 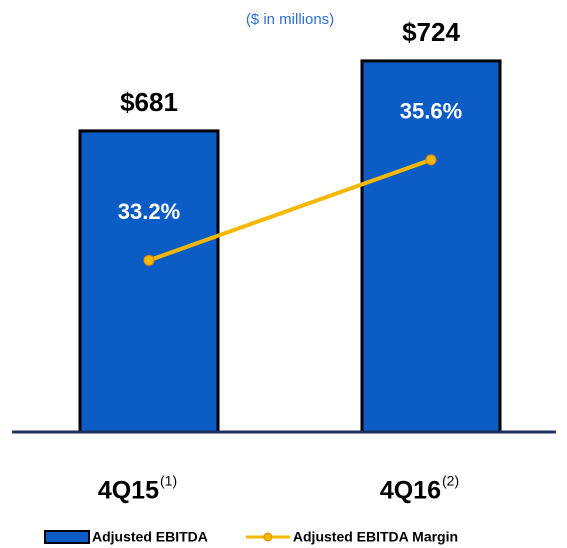 I want to click on bar, so click(x=149, y=281).